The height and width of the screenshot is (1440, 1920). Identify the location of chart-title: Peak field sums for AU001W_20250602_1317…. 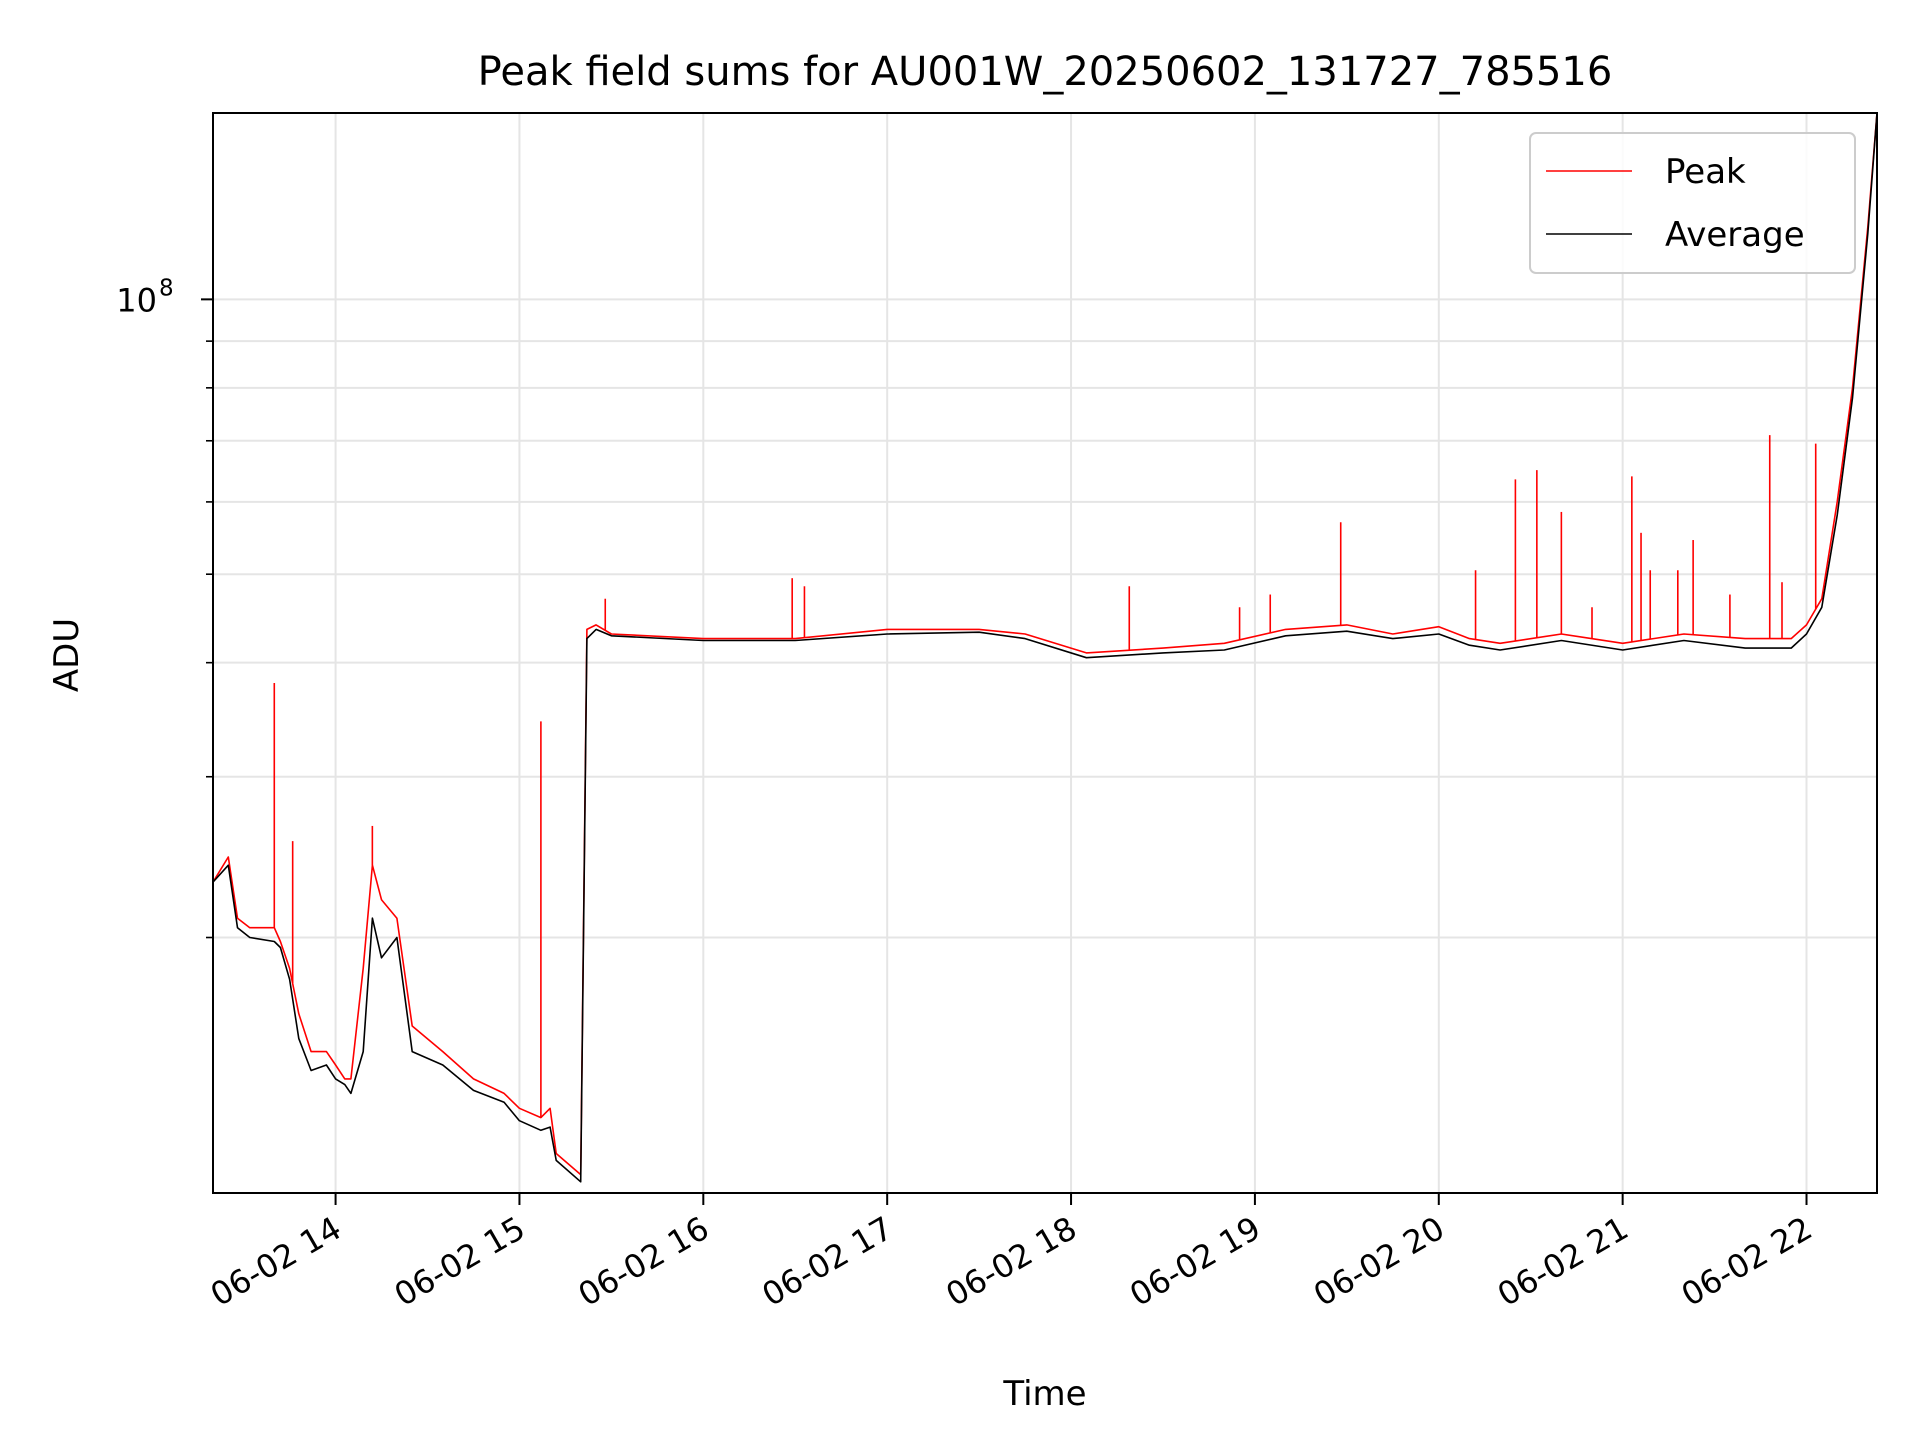
(1045, 72).